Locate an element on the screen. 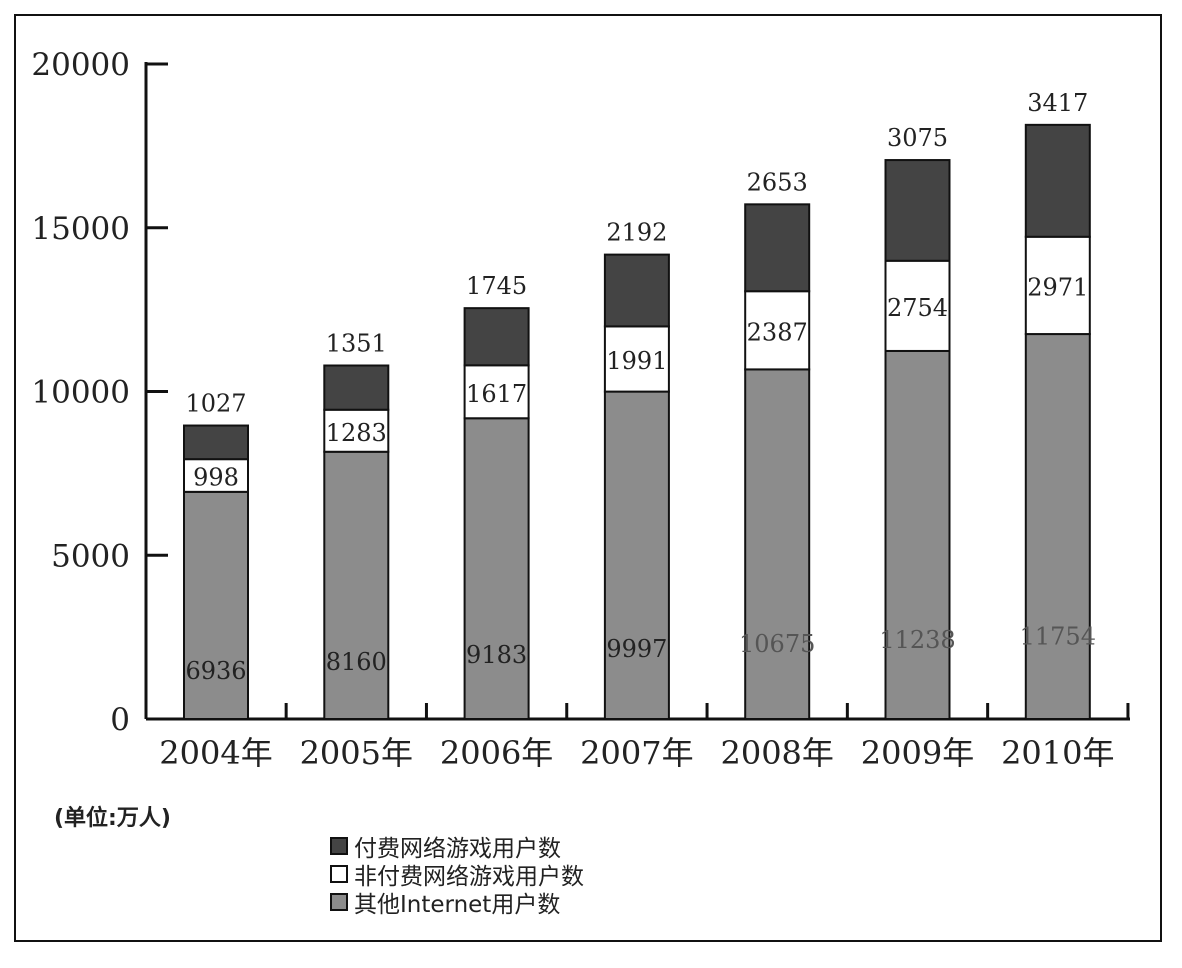 This screenshot has width=1182, height=968. bar-data-label: 1991 is located at coordinates (636, 361).